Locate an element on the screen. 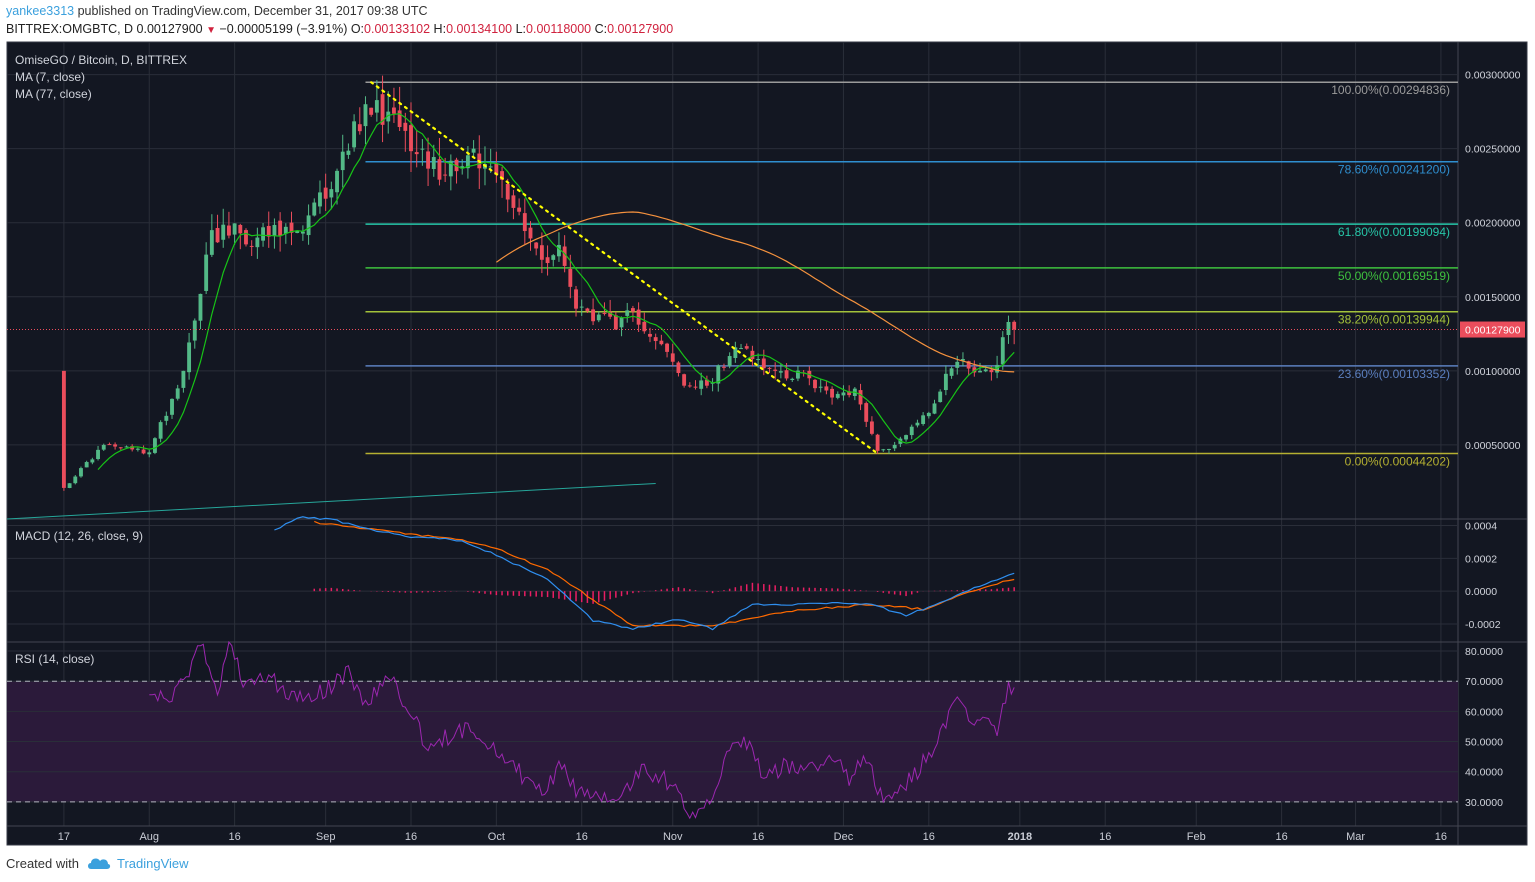 The height and width of the screenshot is (882, 1535). fib-level-label: 50.00%(0.00169519) is located at coordinates (1394, 276).